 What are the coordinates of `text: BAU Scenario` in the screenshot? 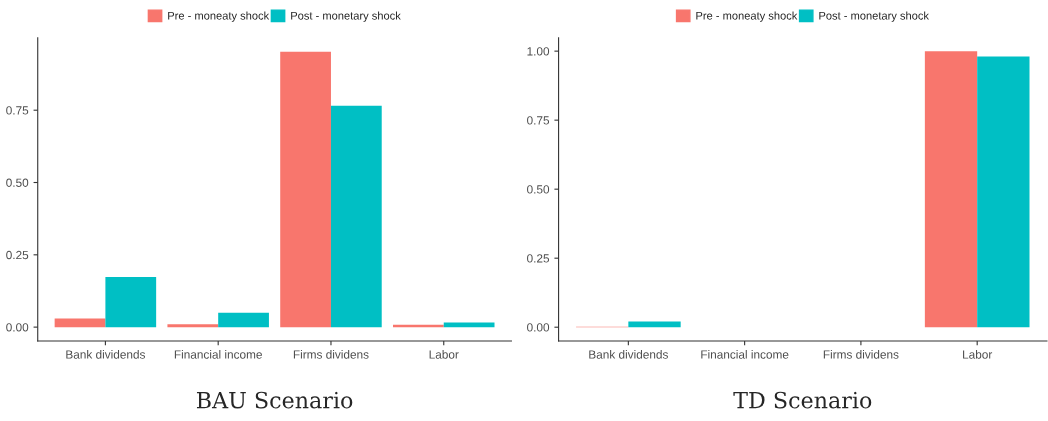 It's located at (274, 400).